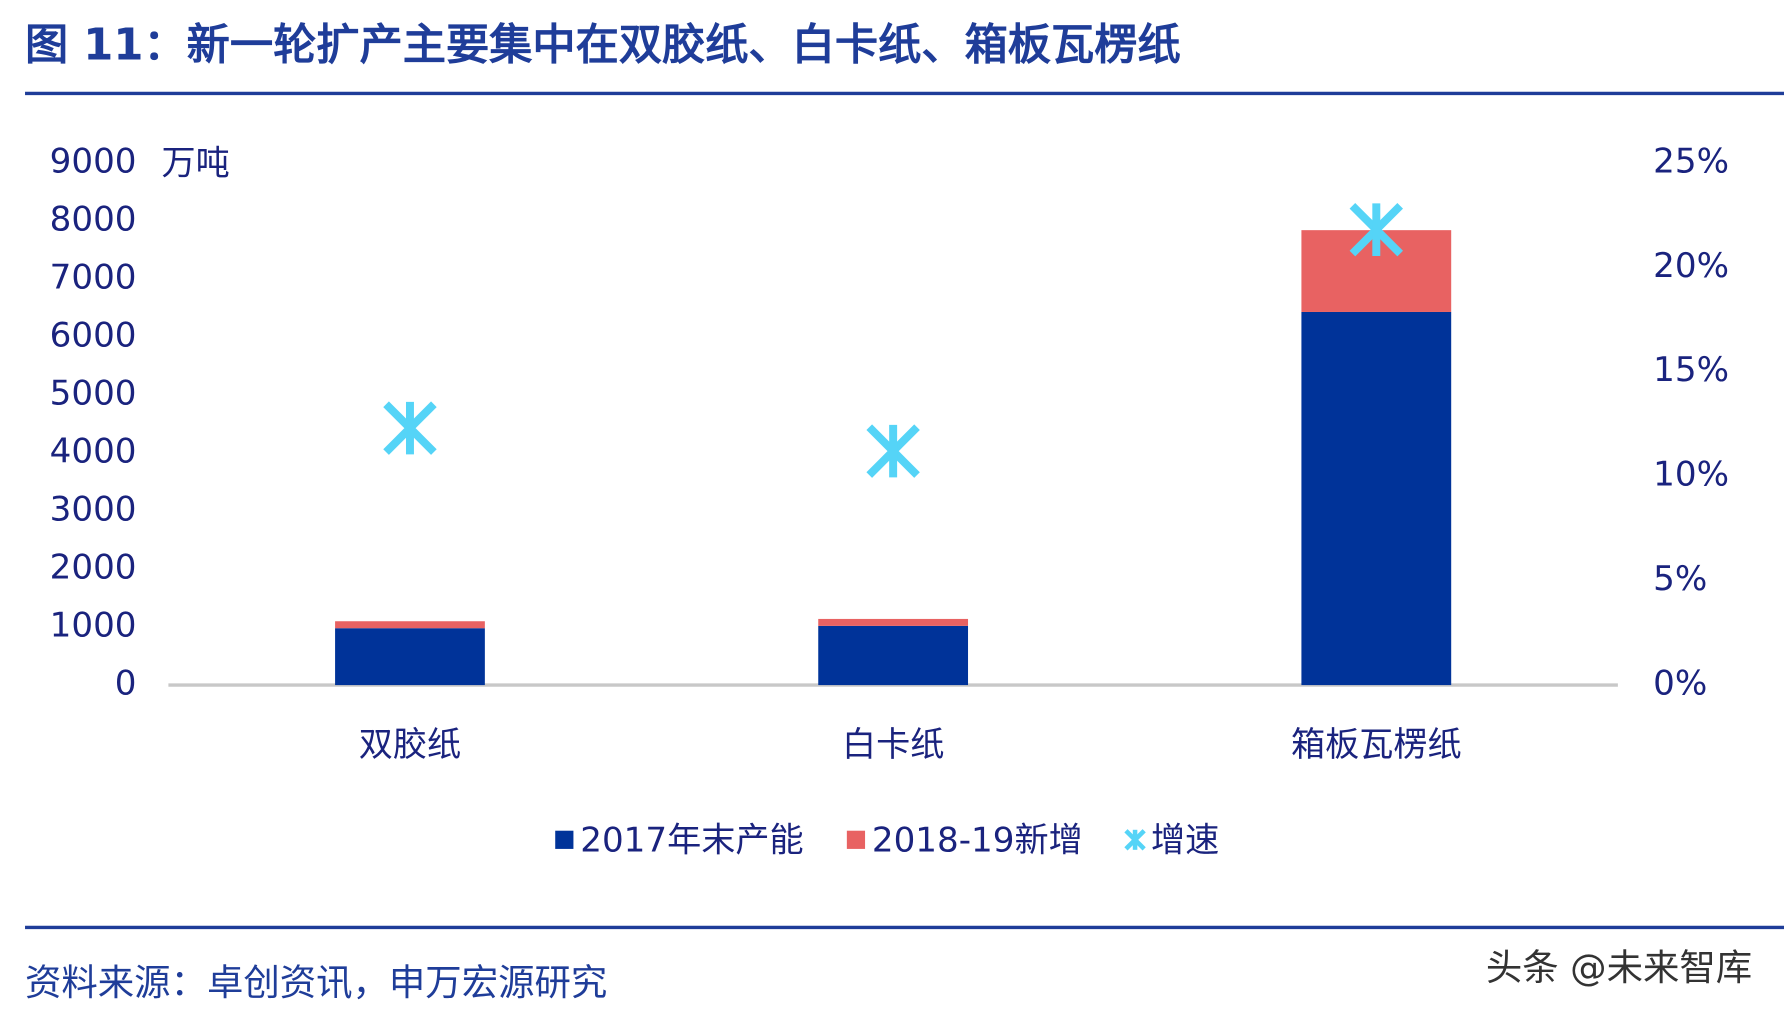  Describe the element at coordinates (93, 393) in the screenshot. I see `y-tick-label: 5000` at that location.